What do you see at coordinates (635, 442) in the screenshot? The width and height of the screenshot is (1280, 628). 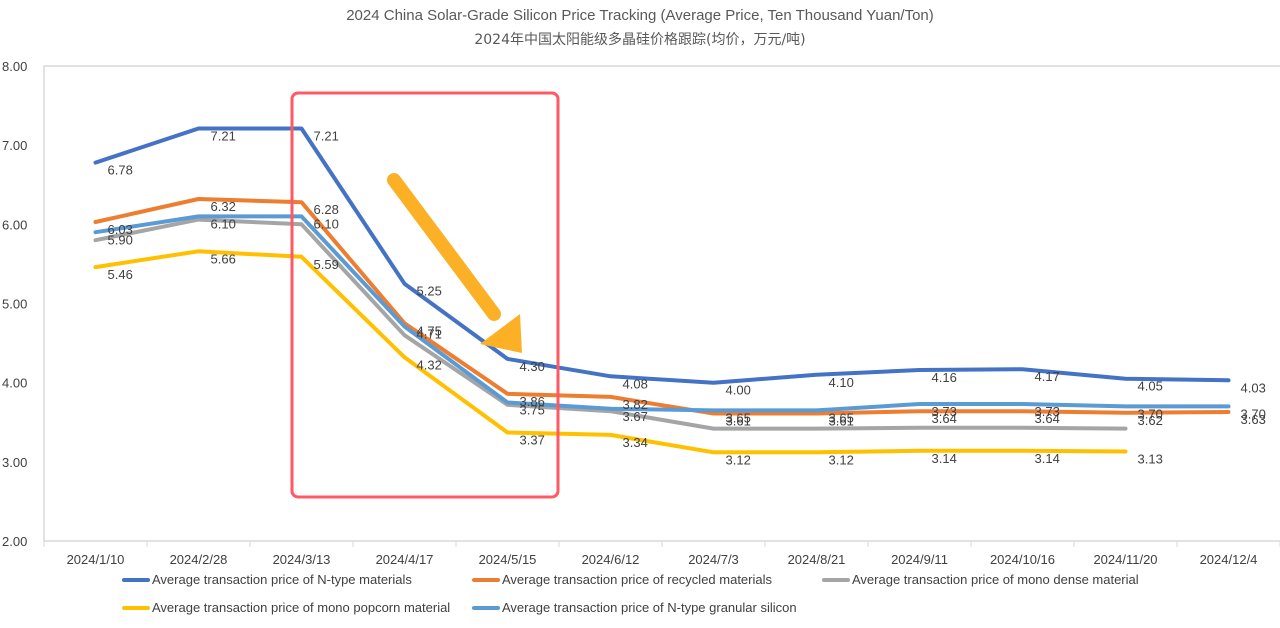 I see `data-label: 3.34` at bounding box center [635, 442].